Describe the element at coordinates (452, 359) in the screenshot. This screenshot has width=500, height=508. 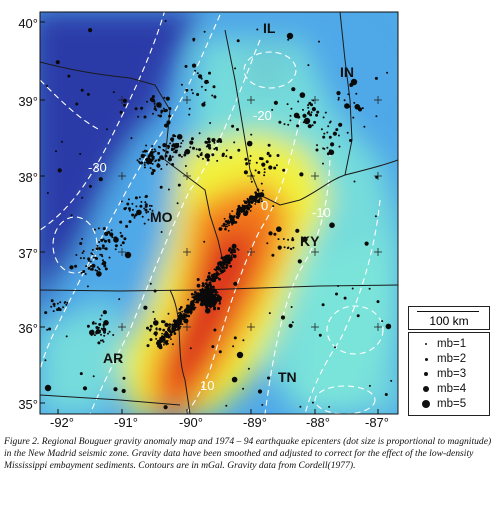
I see `legend-label-mb2: mb=2` at that location.